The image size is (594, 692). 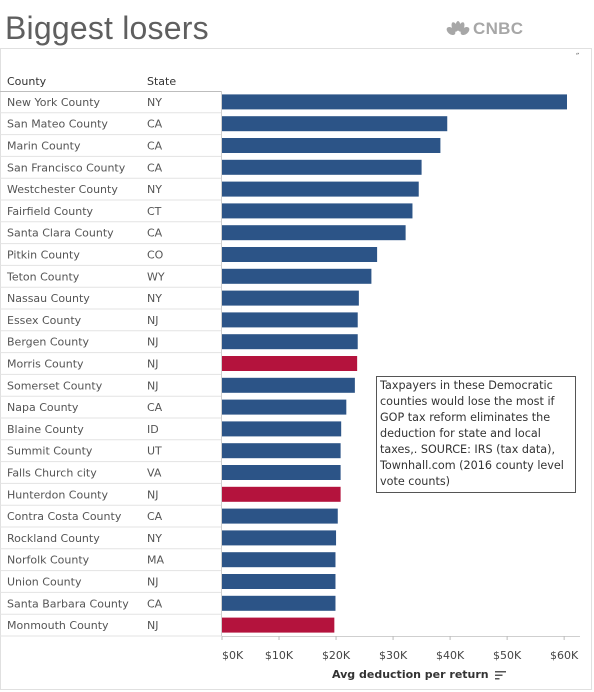 I want to click on sort-icon, so click(x=500, y=675).